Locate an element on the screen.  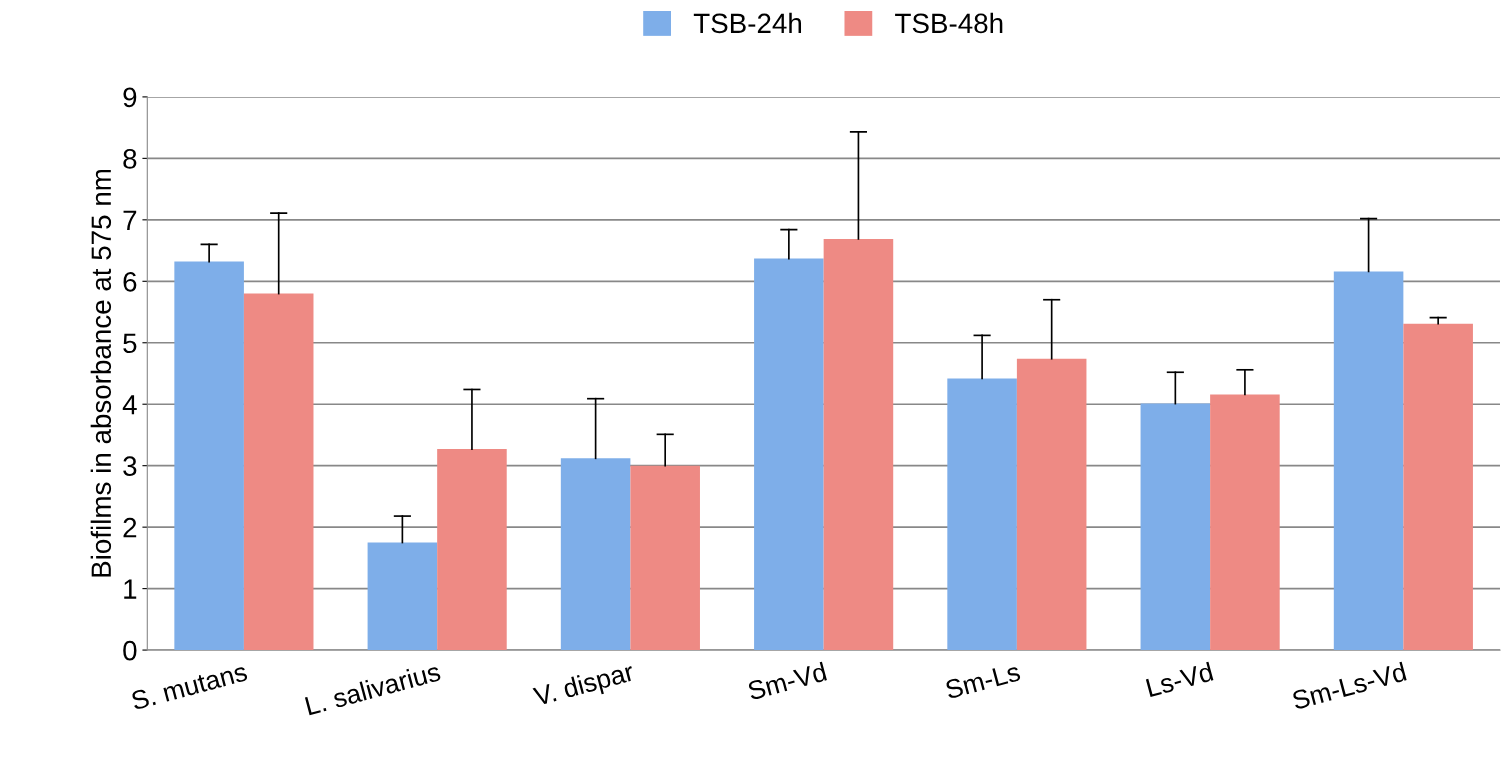
y-tick-label: 2 is located at coordinates (130, 527).